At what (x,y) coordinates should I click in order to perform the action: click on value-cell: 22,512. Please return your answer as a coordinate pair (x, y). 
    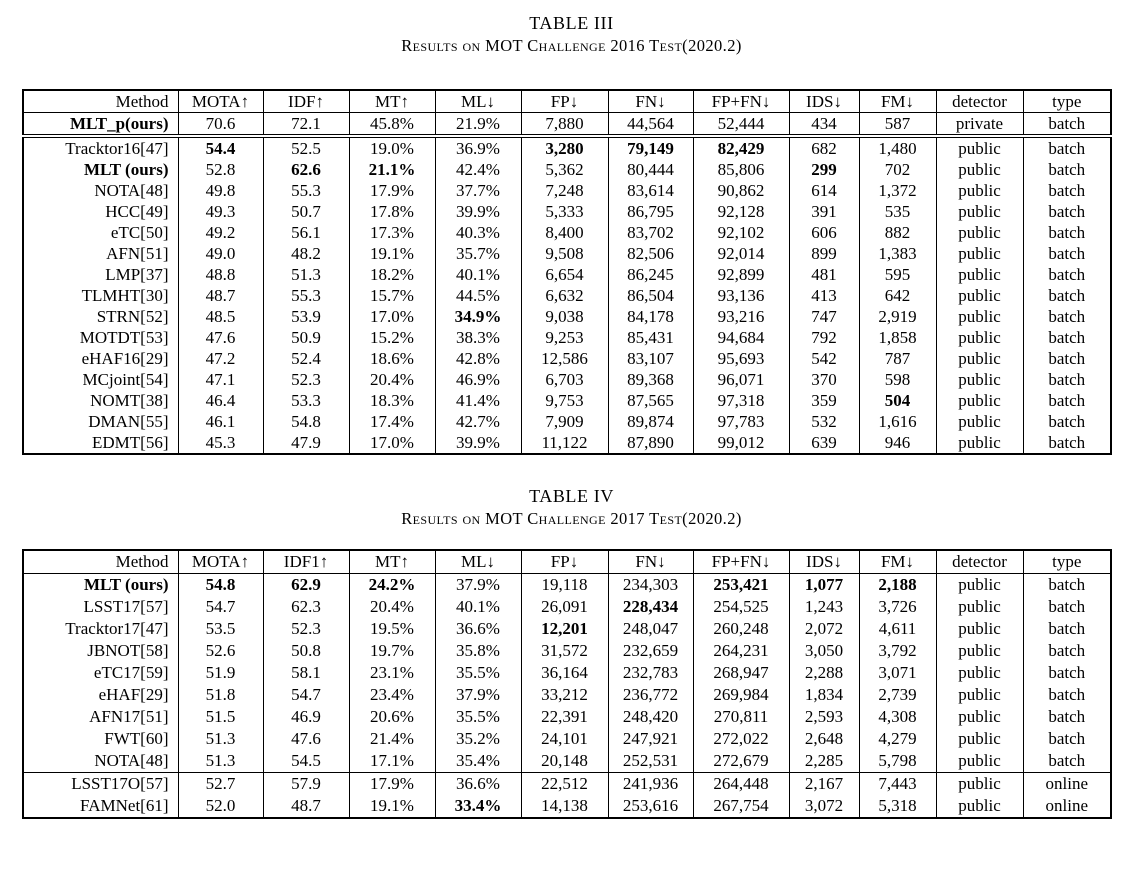
    Looking at the image, I should click on (564, 783).